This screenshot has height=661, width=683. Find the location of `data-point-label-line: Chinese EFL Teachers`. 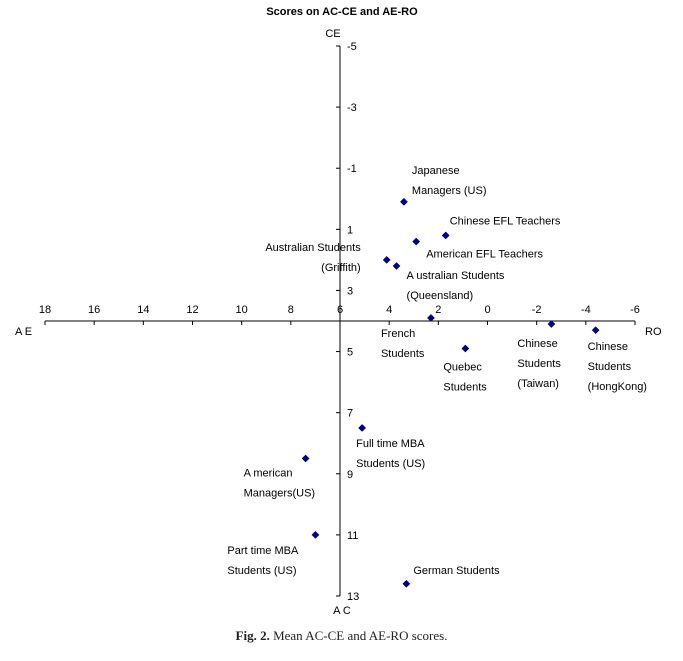

data-point-label-line: Chinese EFL Teachers is located at coordinates (505, 221).